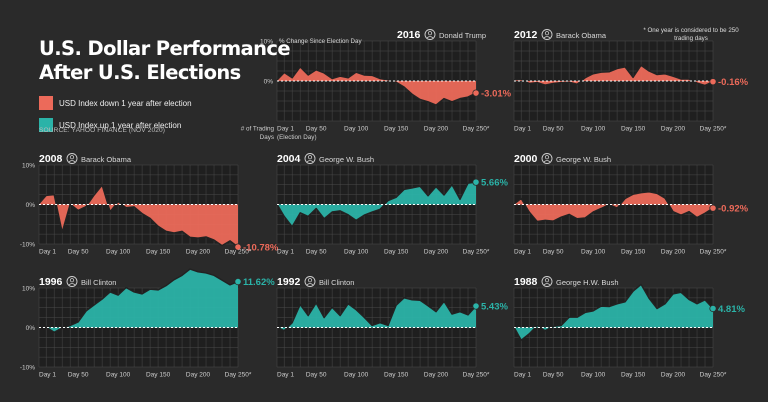 The height and width of the screenshot is (402, 768). What do you see at coordinates (102, 130) in the screenshot?
I see `source-note: SOURCE: YAHOO FINANCE (NOV 2020)` at bounding box center [102, 130].